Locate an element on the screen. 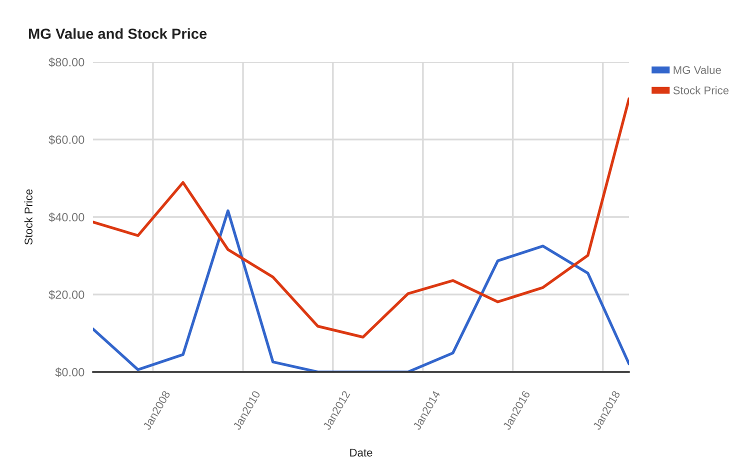 The height and width of the screenshot is (472, 754). chart-title: MG Value and Stock Price is located at coordinates (117, 33).